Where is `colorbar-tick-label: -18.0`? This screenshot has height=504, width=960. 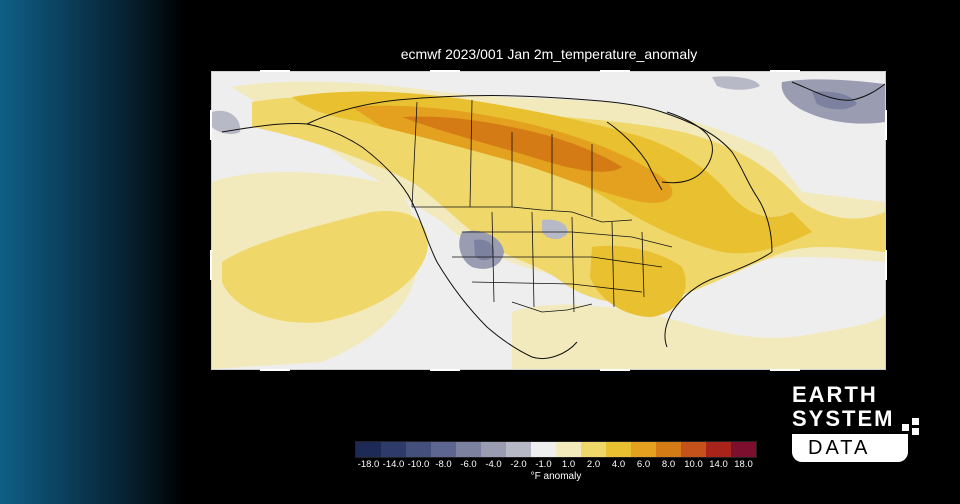
colorbar-tick-label: -18.0 is located at coordinates (368, 464).